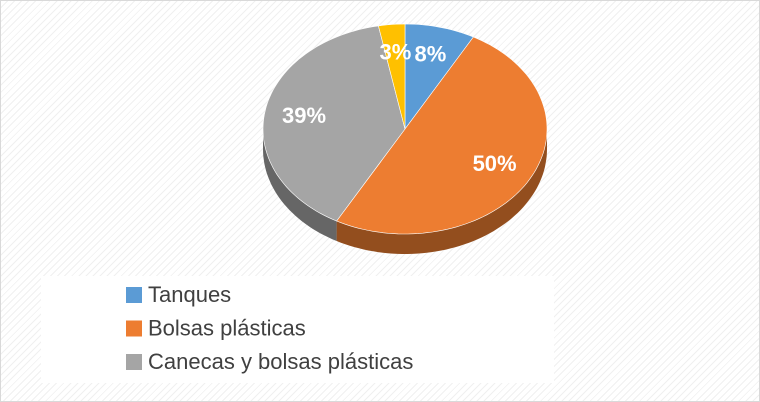  Describe the element at coordinates (280, 361) in the screenshot. I see `legend-label: Canecas y bolsas plásticas` at that location.